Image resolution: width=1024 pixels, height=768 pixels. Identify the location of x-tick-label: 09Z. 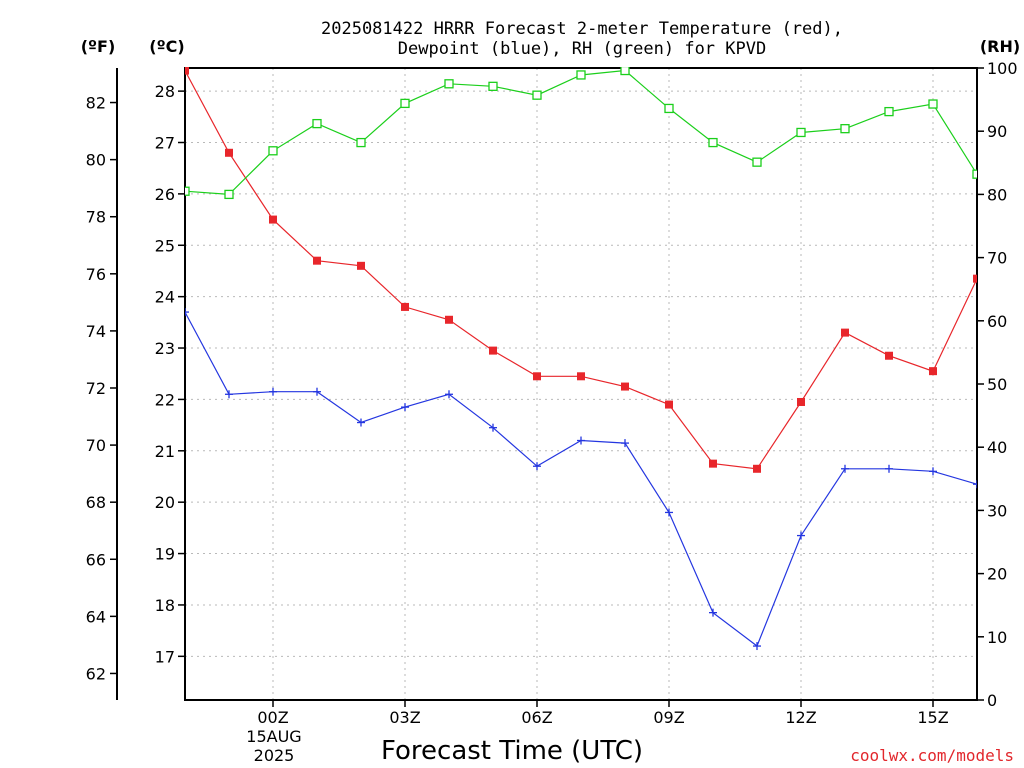
(668, 717).